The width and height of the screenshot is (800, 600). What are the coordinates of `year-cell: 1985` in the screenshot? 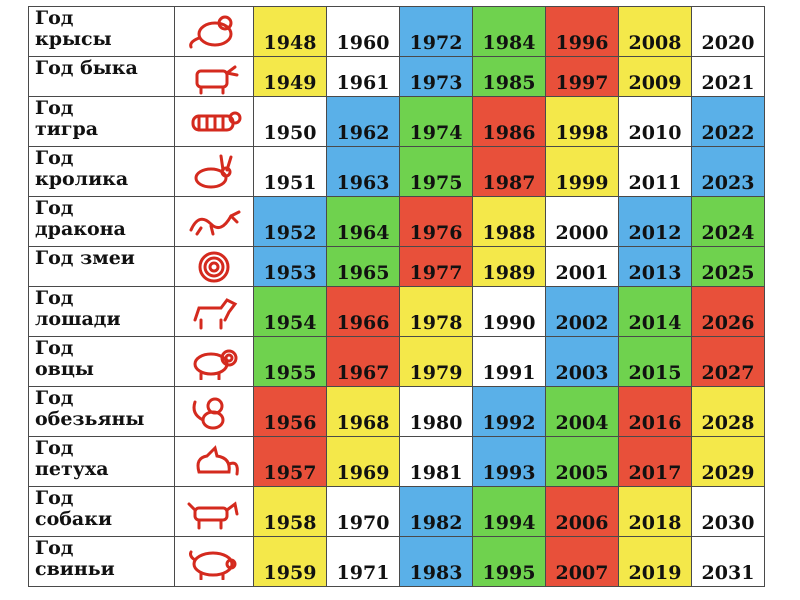 It's located at (509, 76).